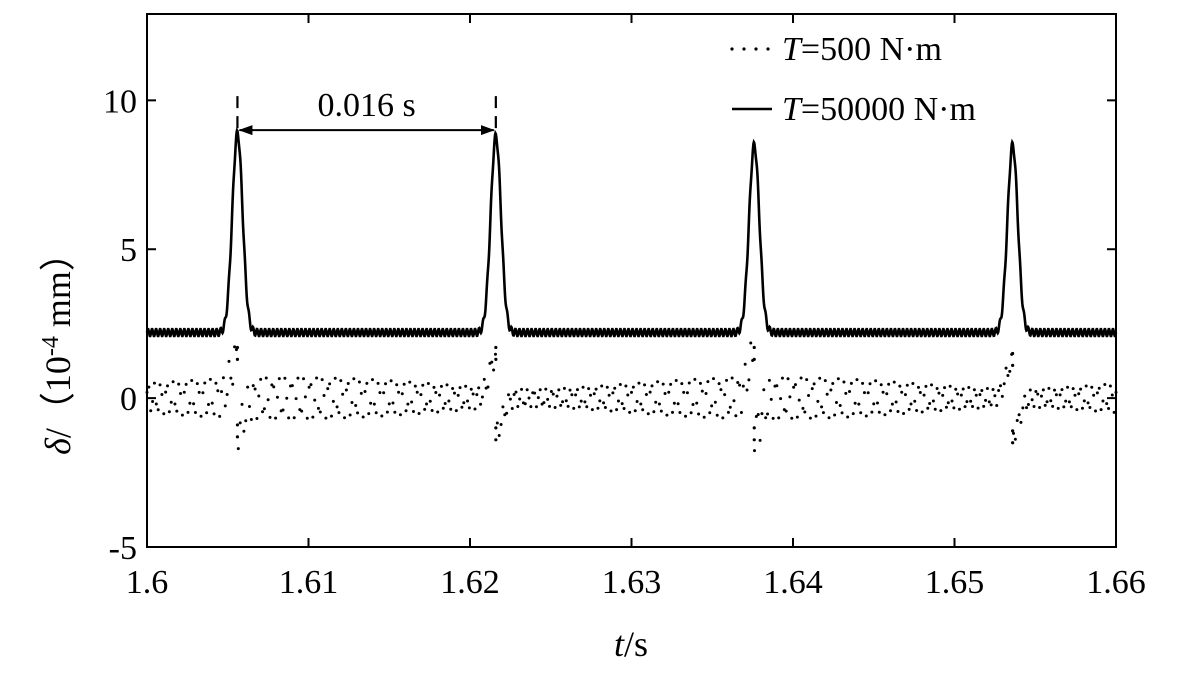 This screenshot has height=673, width=1183. I want to click on legend-label: T=500 N·m, so click(862, 49).